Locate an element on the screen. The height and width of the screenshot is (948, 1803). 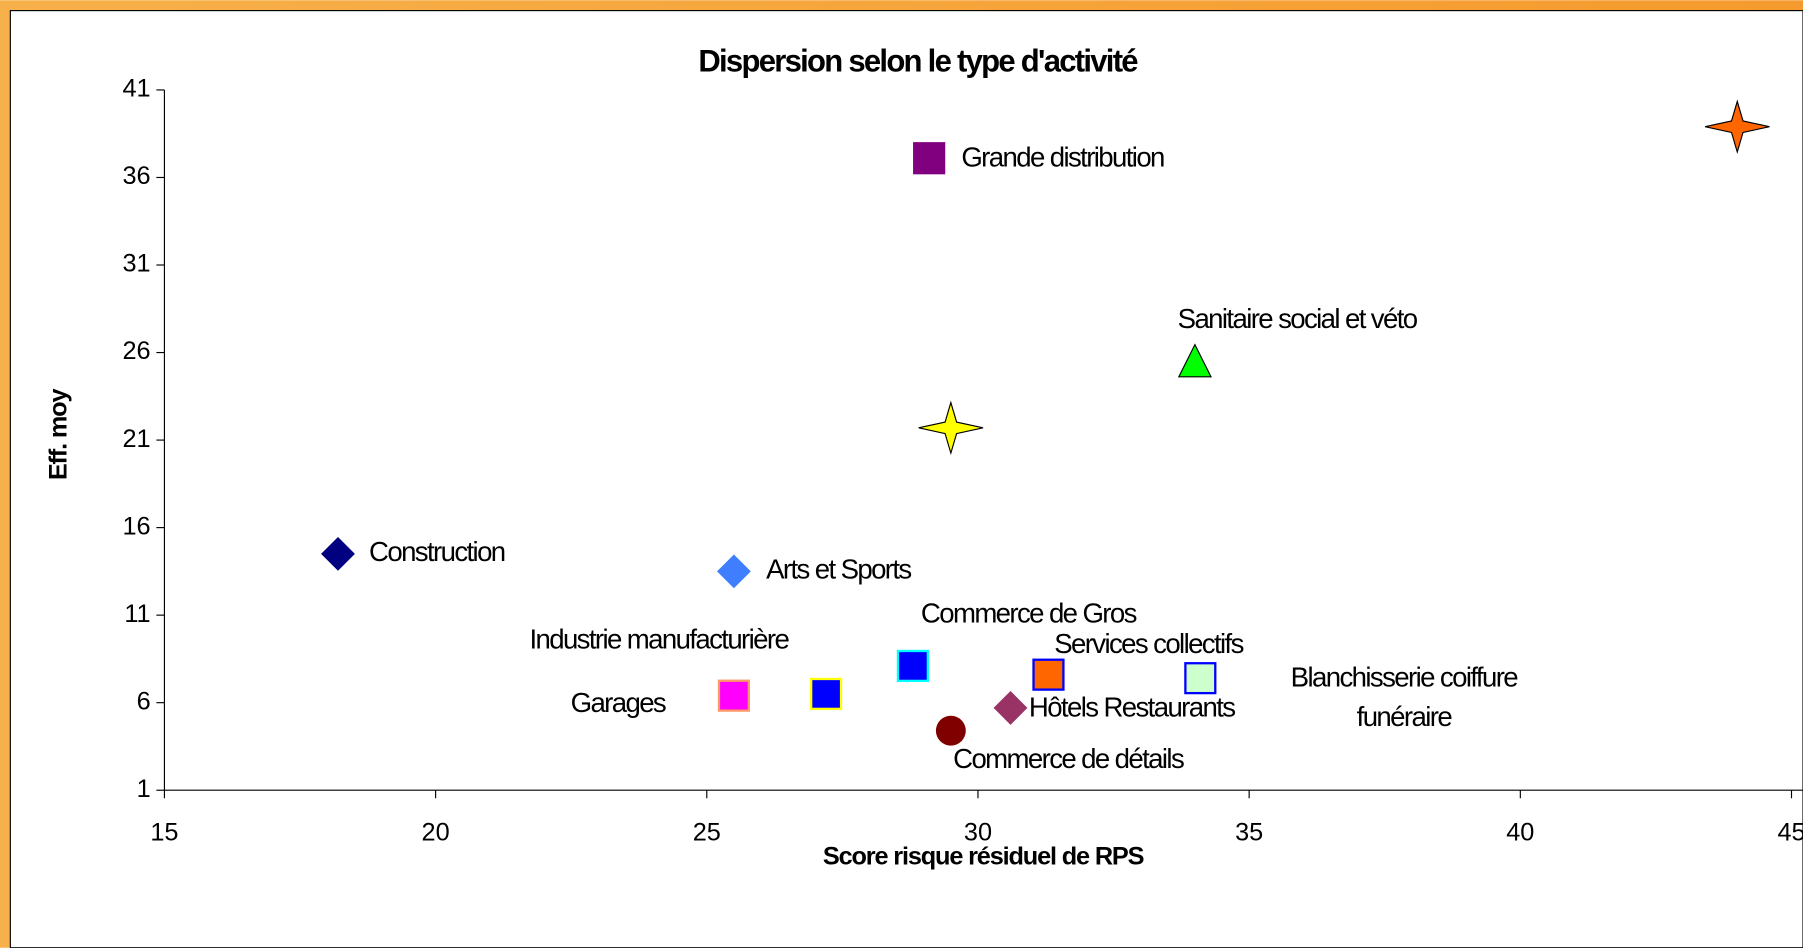
point-label: Arts et Sports is located at coordinates (838, 569).